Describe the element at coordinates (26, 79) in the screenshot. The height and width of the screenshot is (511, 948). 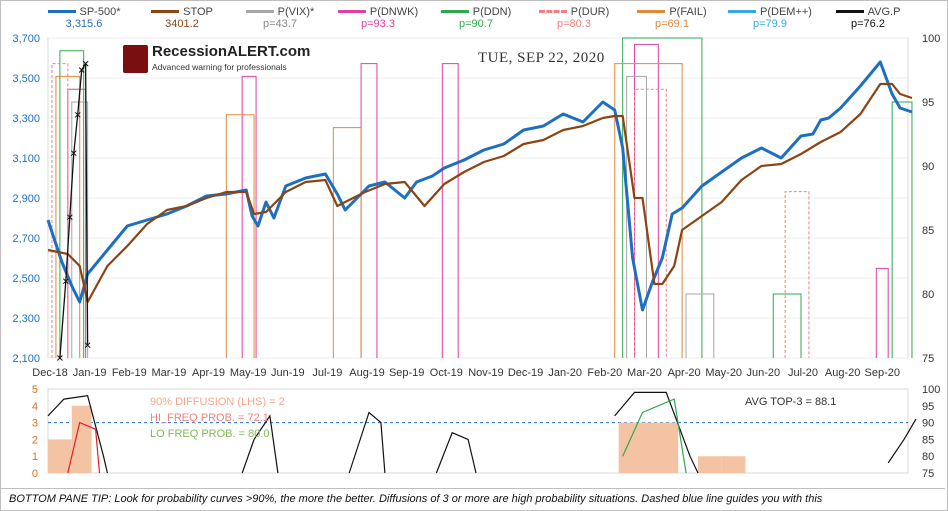
I see `y-left-tick: 3,500` at that location.